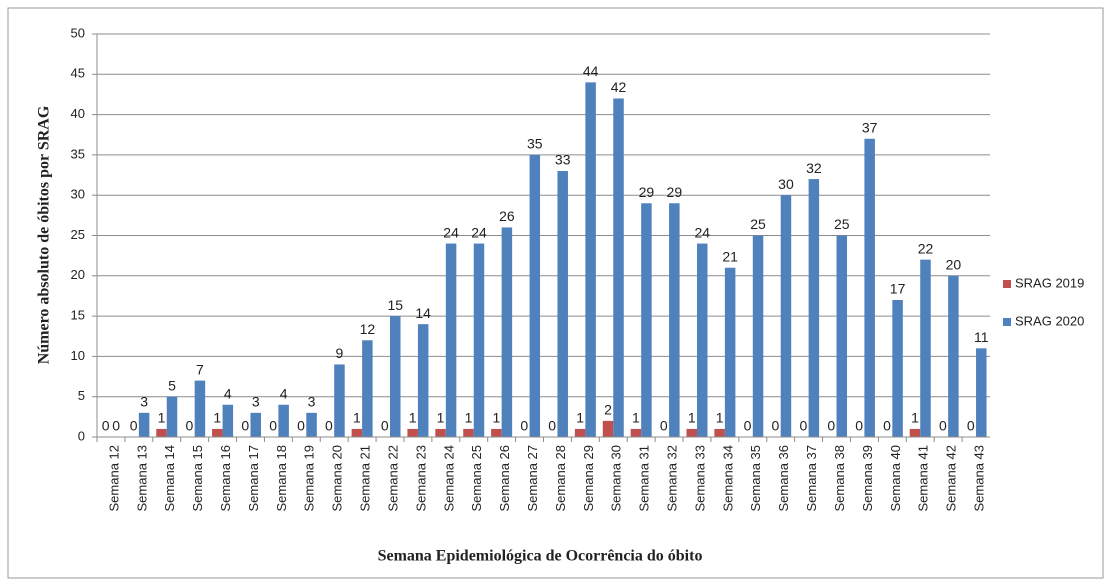  Describe the element at coordinates (560, 478) in the screenshot. I see `x-tick-label: Semana 28` at that location.